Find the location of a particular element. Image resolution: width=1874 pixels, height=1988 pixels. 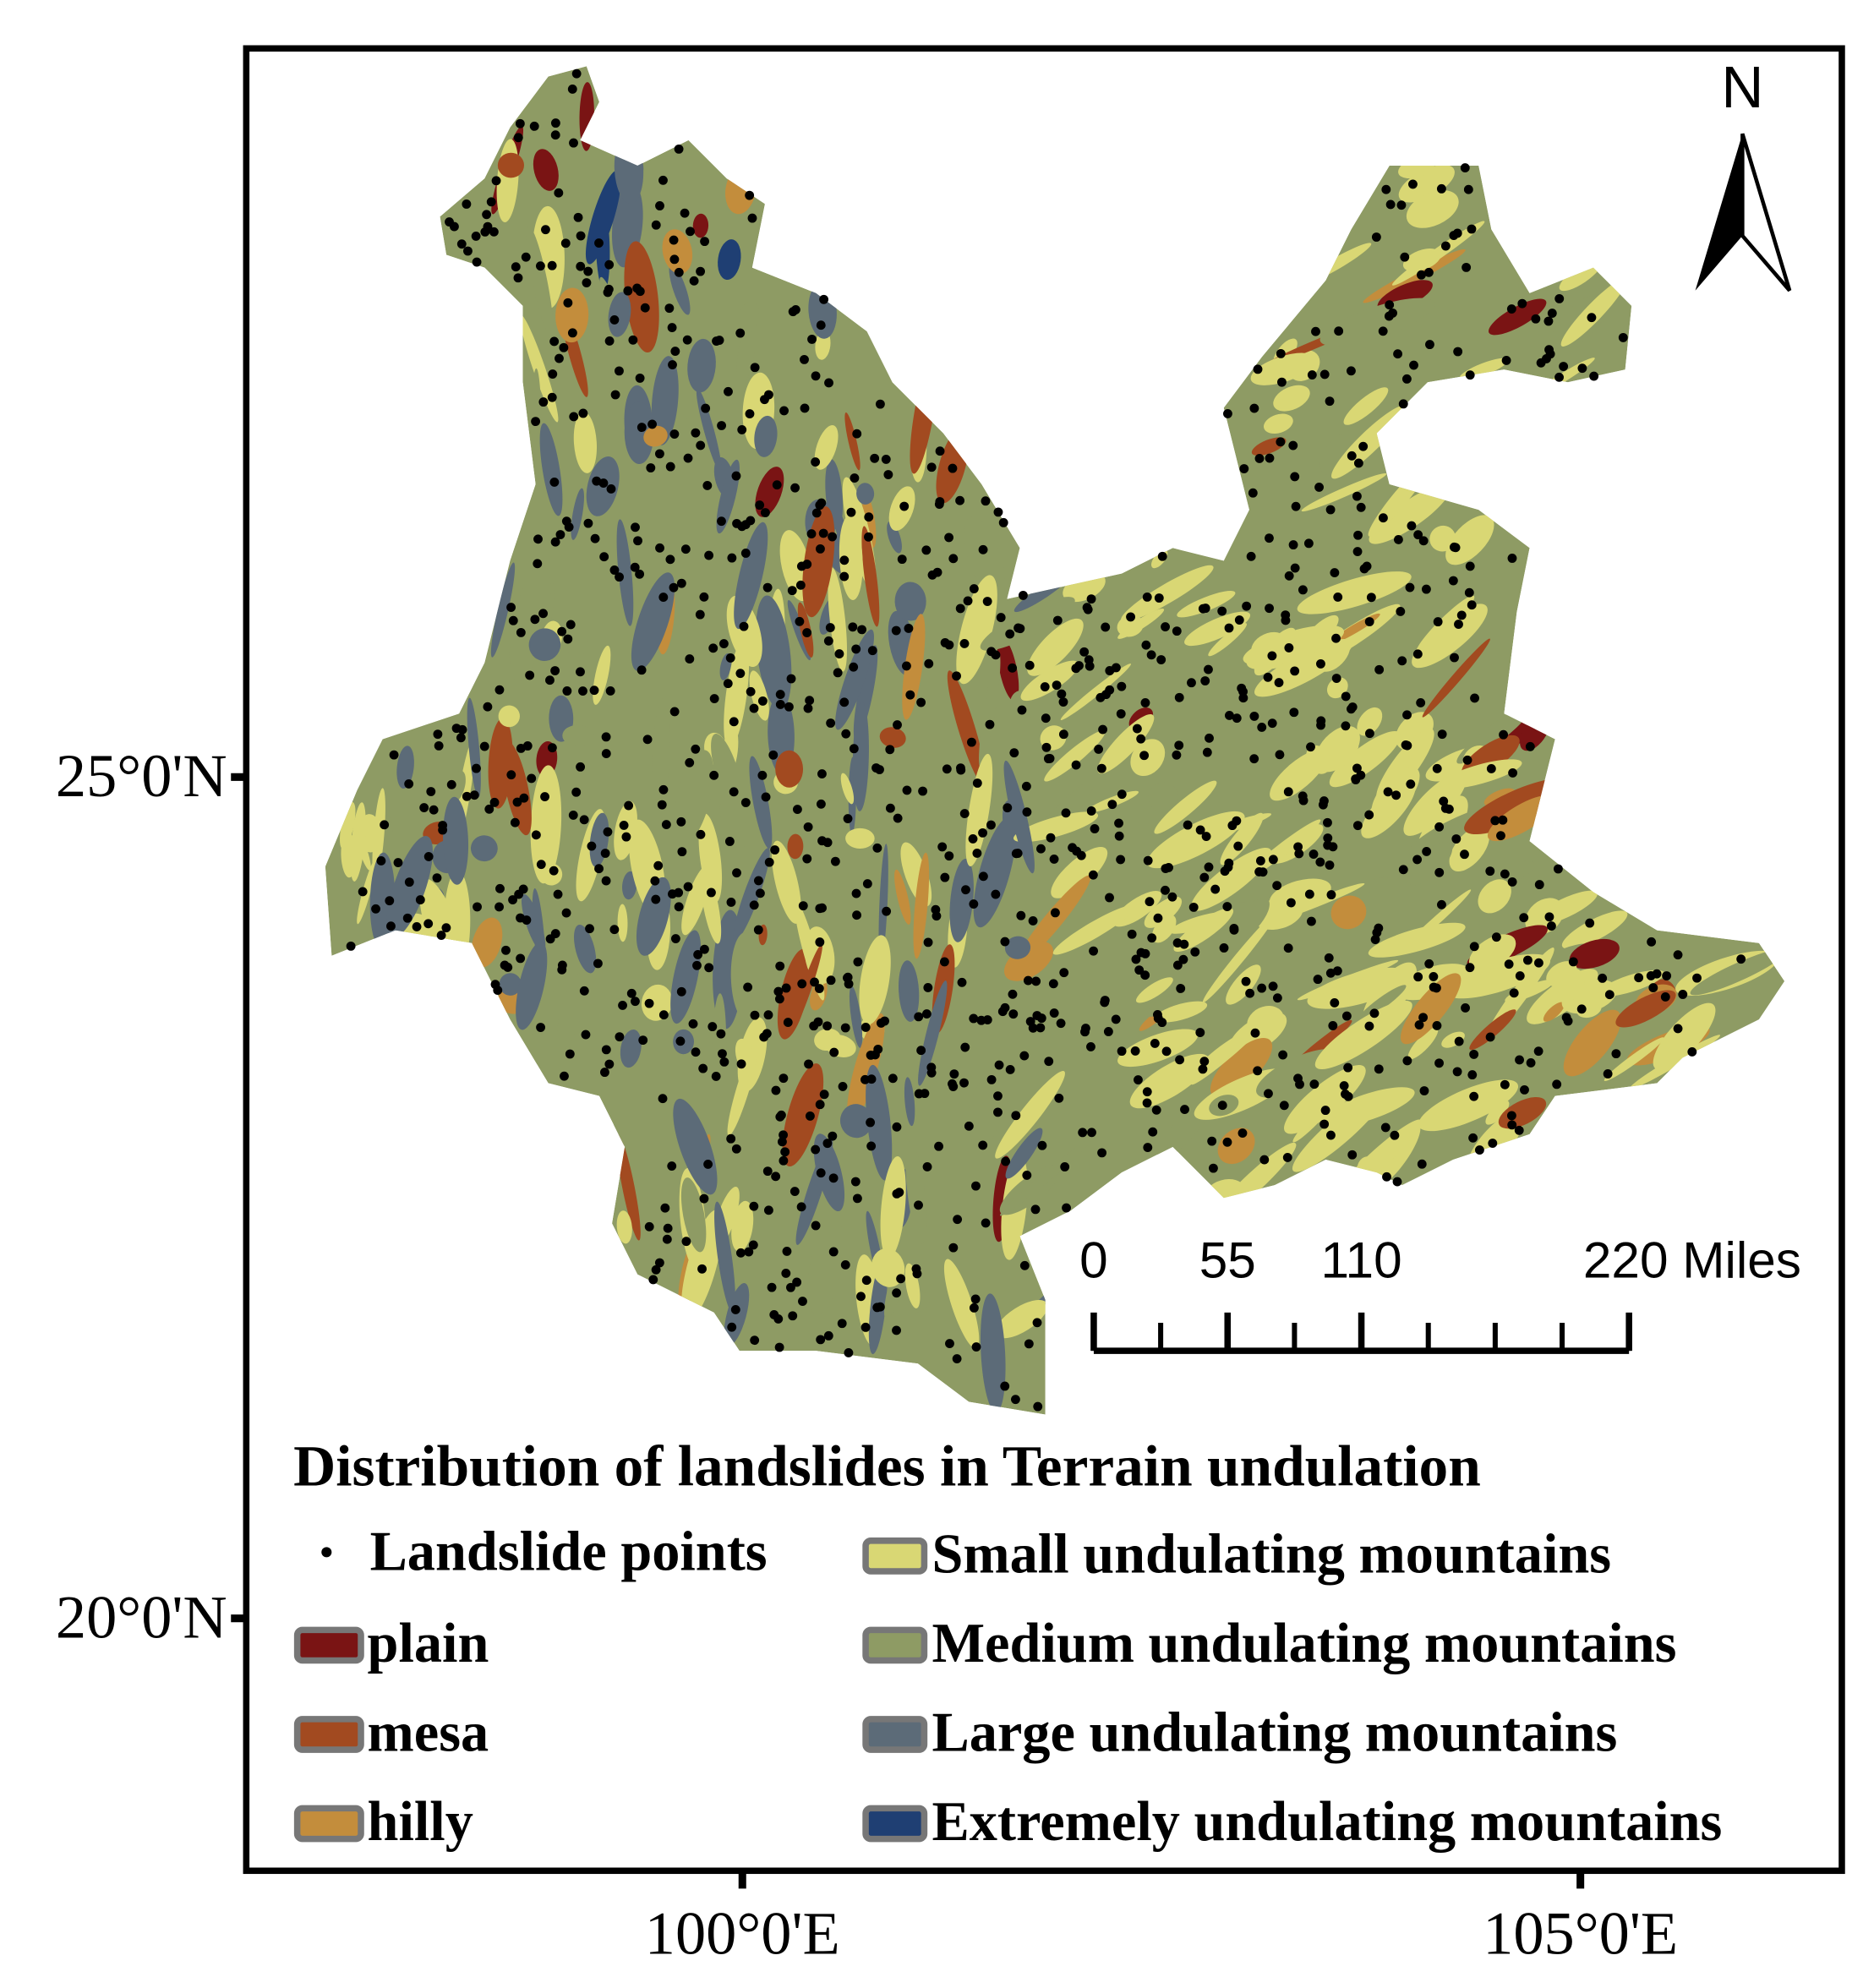

scale-label: 55 is located at coordinates (1227, 1260).